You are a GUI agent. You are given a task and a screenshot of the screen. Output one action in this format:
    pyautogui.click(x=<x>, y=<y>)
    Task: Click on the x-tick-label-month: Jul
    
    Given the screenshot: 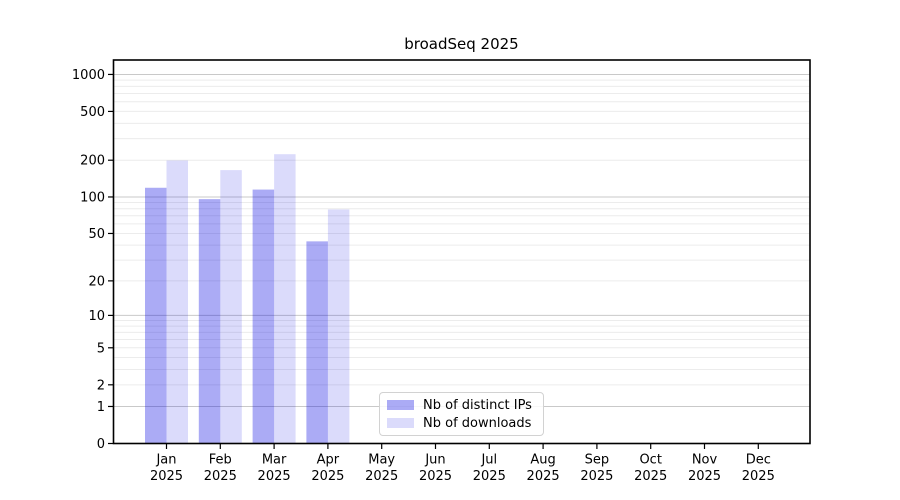 What is the action you would take?
    pyautogui.click(x=488, y=460)
    